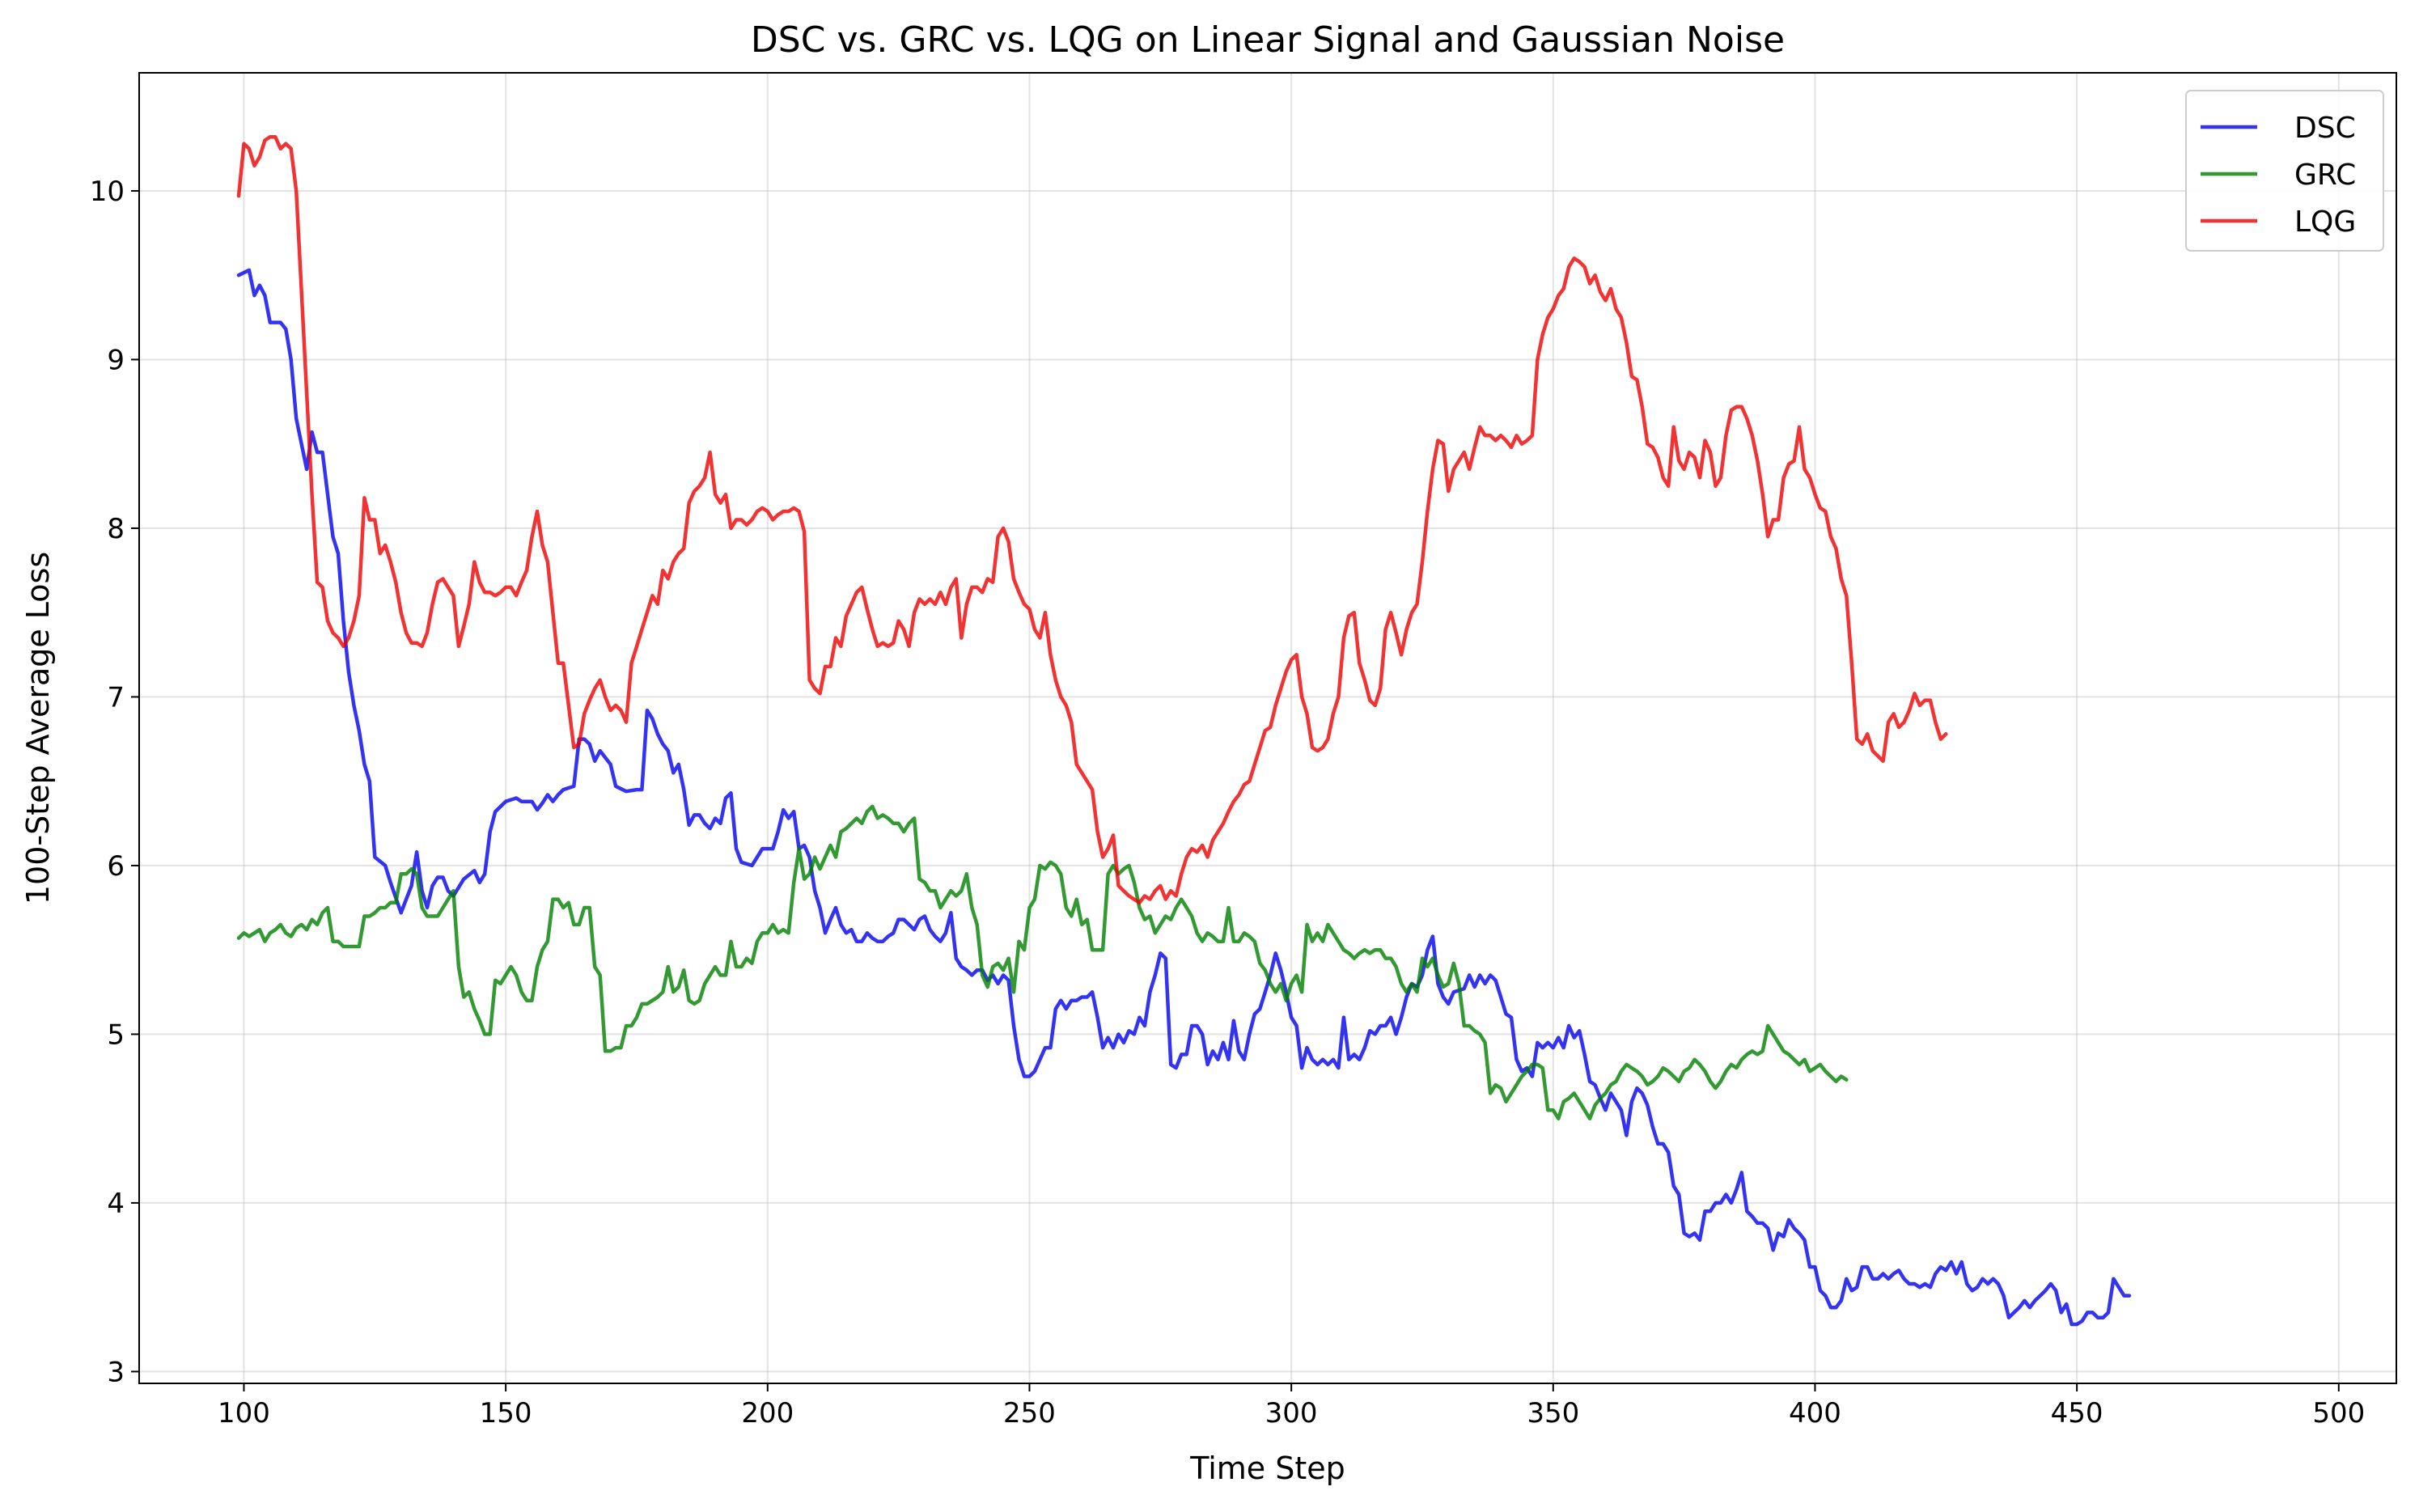  I want to click on legend-box, so click(2284, 171).